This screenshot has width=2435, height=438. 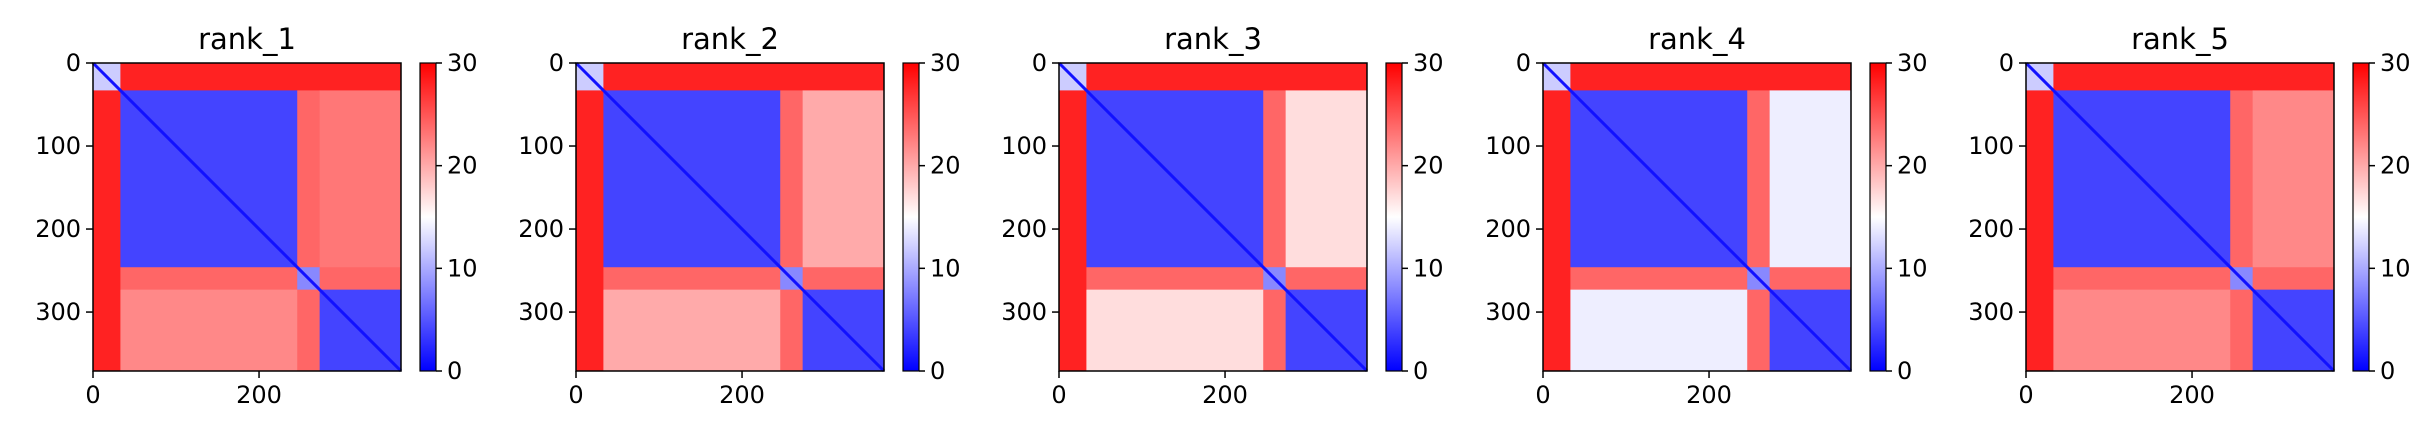 What do you see at coordinates (247, 39) in the screenshot?
I see `panel-title: rank_1` at bounding box center [247, 39].